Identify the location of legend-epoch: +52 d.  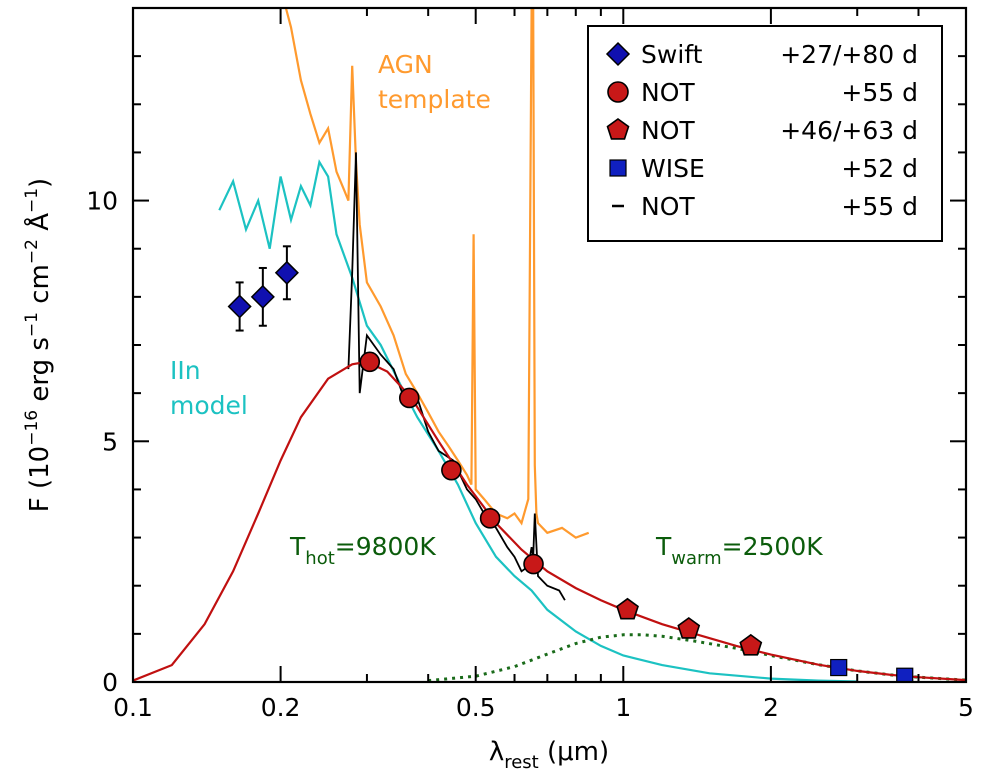
(879, 168).